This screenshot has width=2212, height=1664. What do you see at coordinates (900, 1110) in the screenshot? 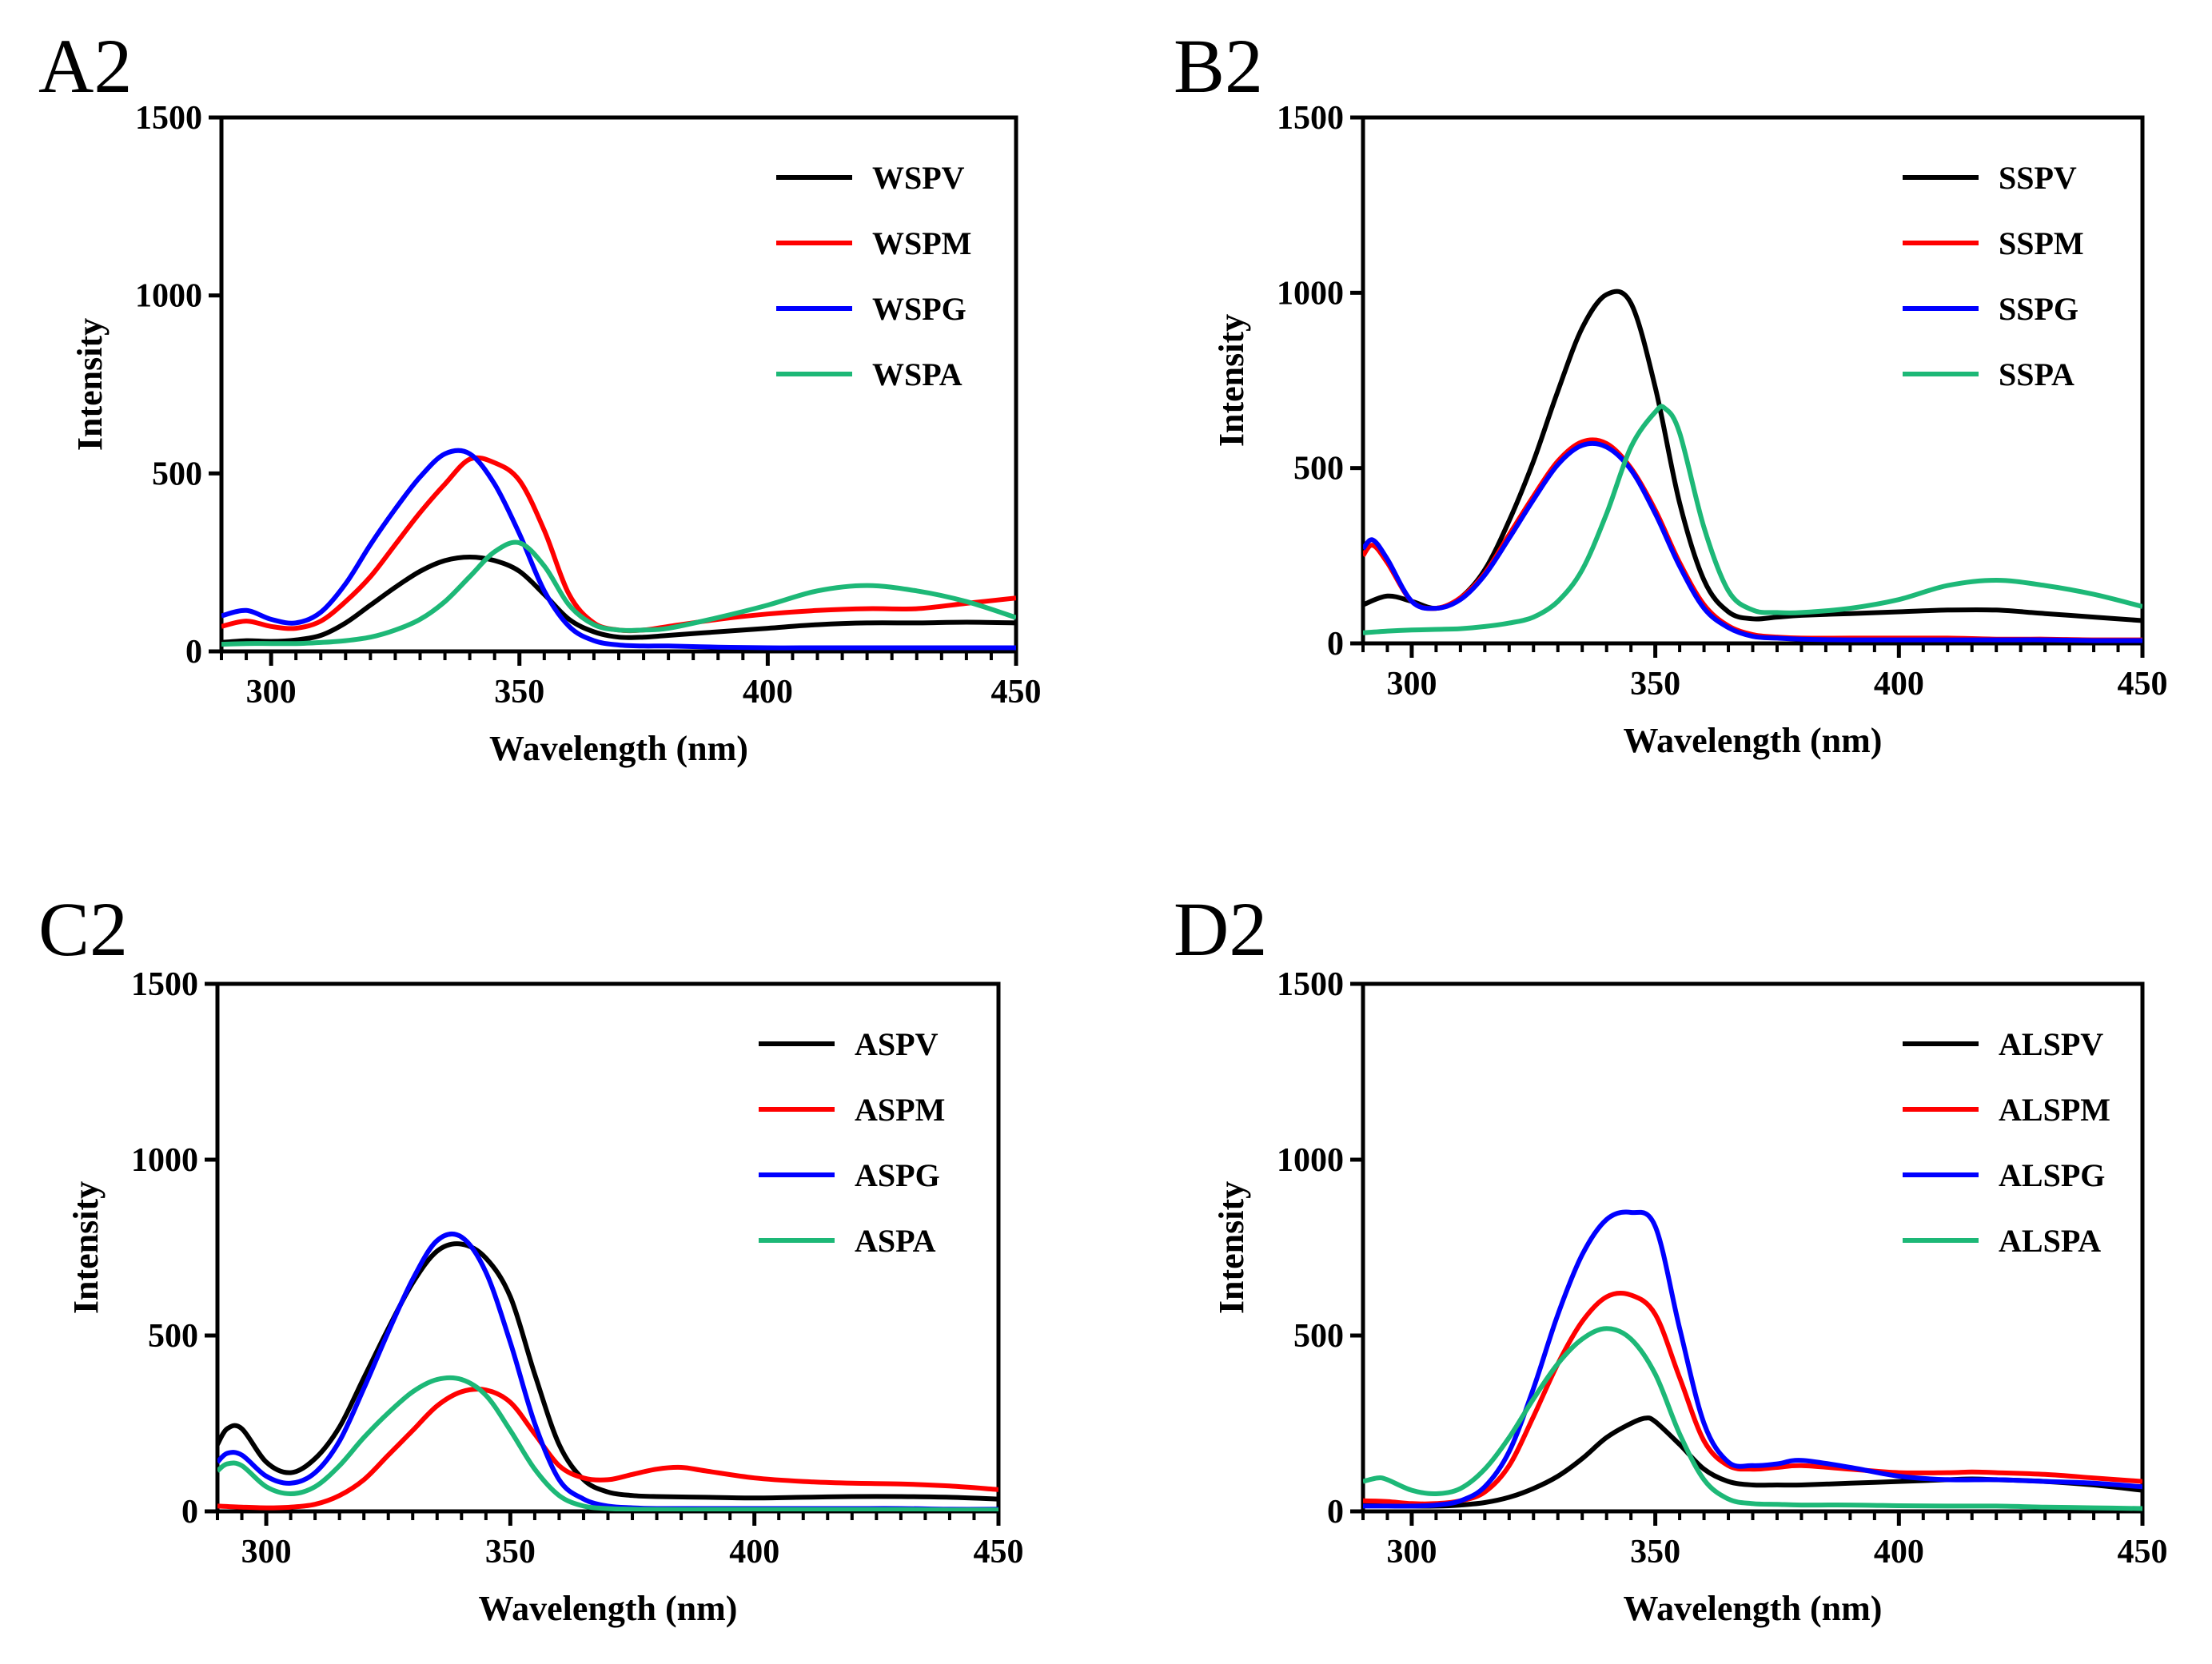
I see `legend-label-aspm: ASPM` at bounding box center [900, 1110].